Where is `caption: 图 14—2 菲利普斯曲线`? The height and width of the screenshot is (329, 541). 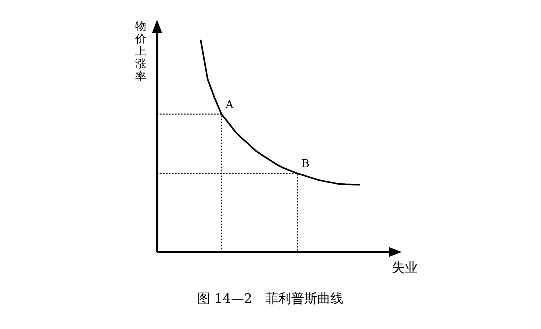
caption: 图 14—2 菲利普斯曲线 is located at coordinates (271, 299).